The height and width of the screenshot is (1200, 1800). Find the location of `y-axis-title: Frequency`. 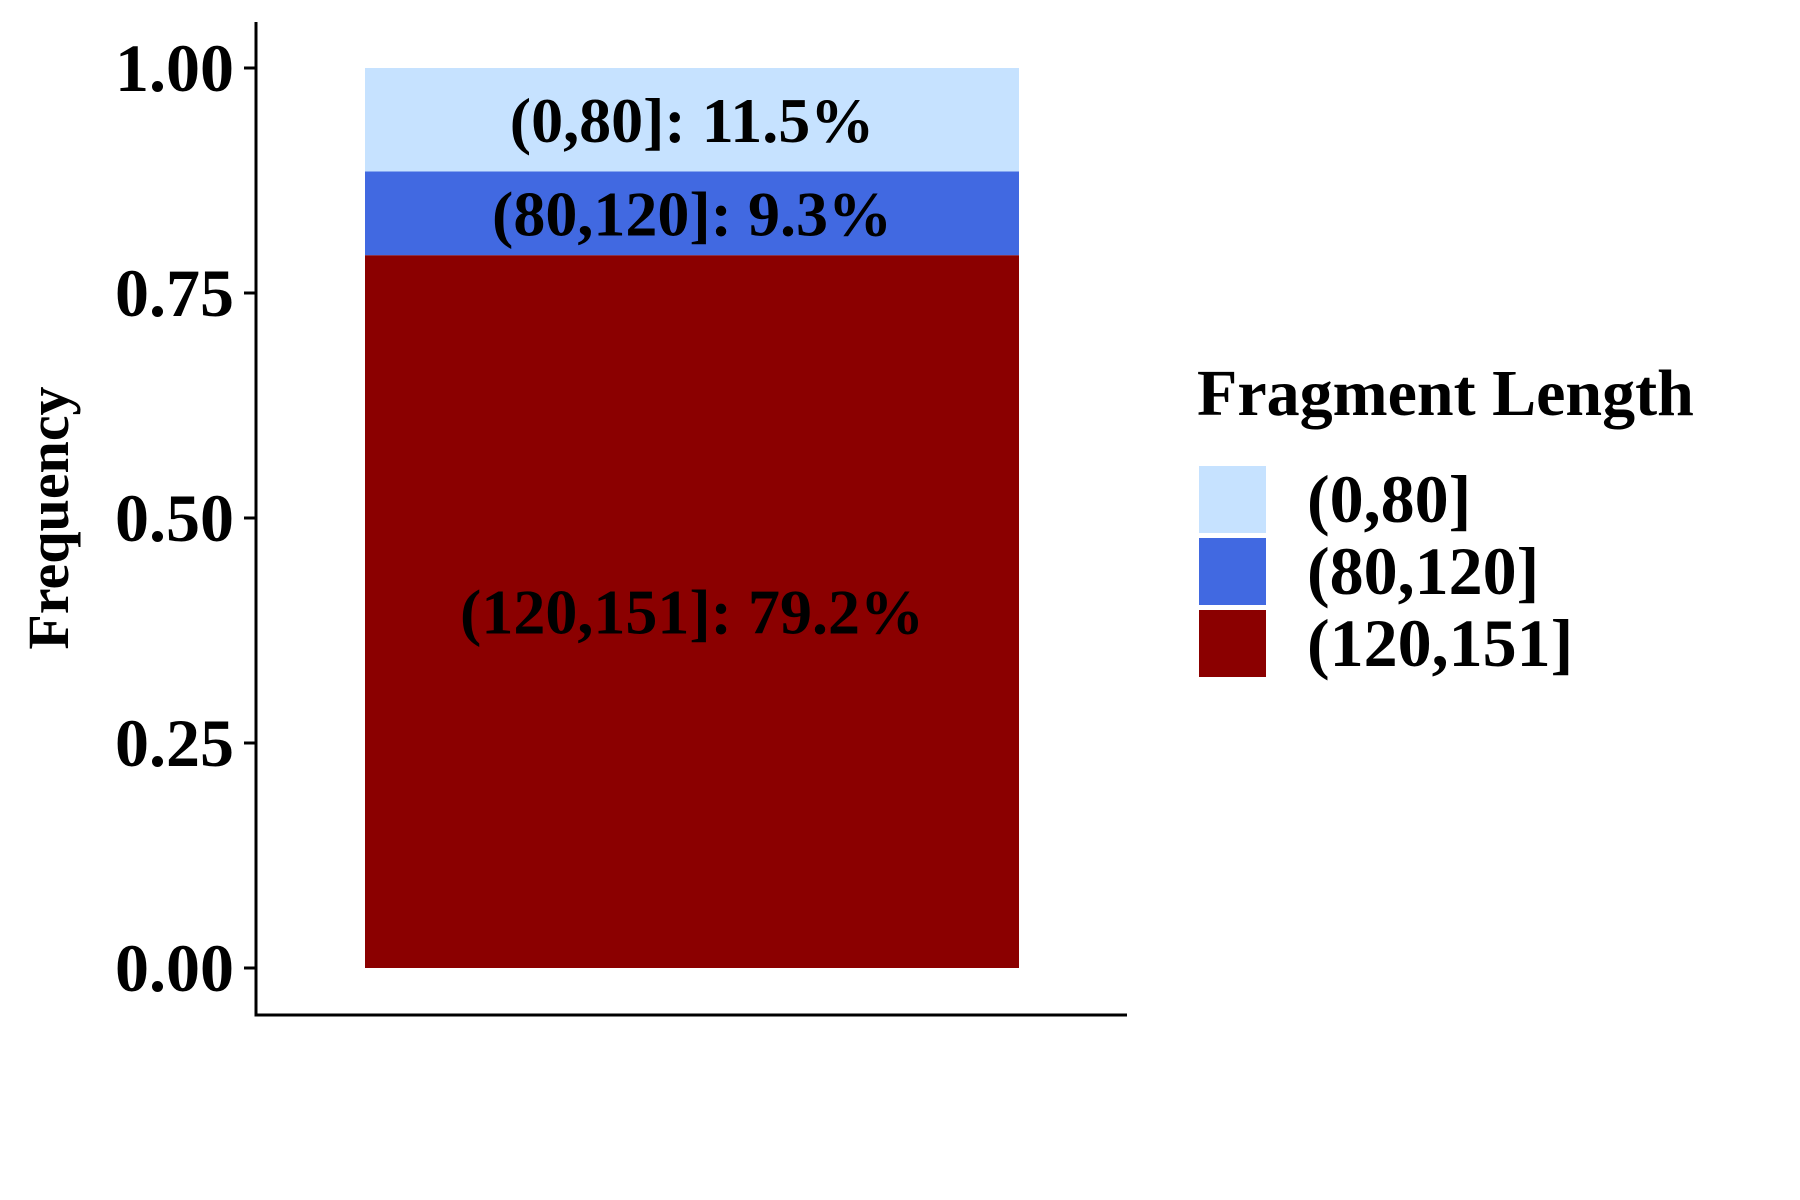

y-axis-title: Frequency is located at coordinates (48, 517).